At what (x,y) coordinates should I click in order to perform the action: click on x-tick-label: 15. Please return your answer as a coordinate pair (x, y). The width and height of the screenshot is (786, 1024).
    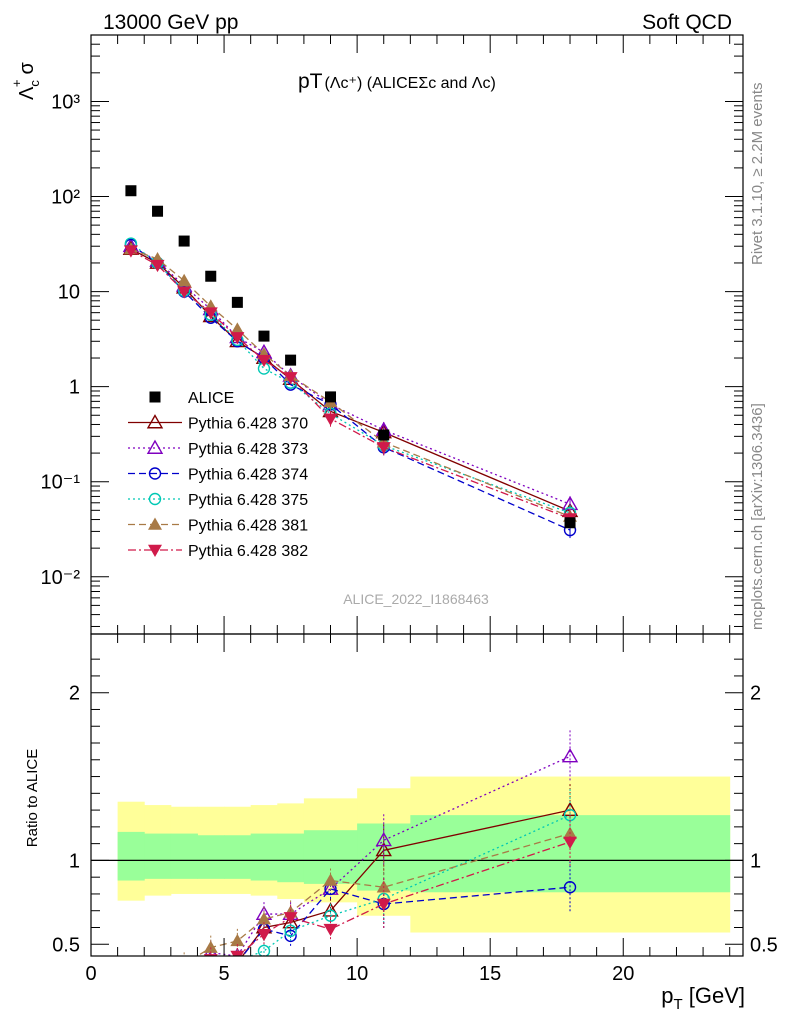
    Looking at the image, I should click on (490, 974).